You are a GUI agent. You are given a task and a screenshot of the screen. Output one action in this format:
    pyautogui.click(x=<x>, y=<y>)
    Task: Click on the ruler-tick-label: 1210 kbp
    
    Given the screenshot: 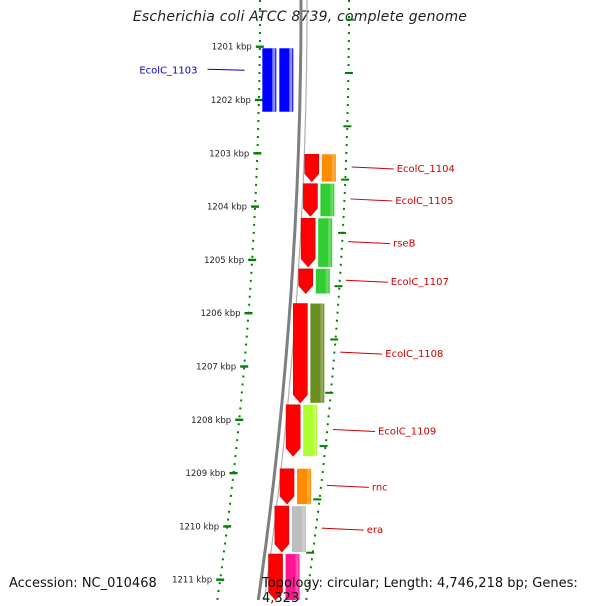 What is the action you would take?
    pyautogui.click(x=199, y=527)
    